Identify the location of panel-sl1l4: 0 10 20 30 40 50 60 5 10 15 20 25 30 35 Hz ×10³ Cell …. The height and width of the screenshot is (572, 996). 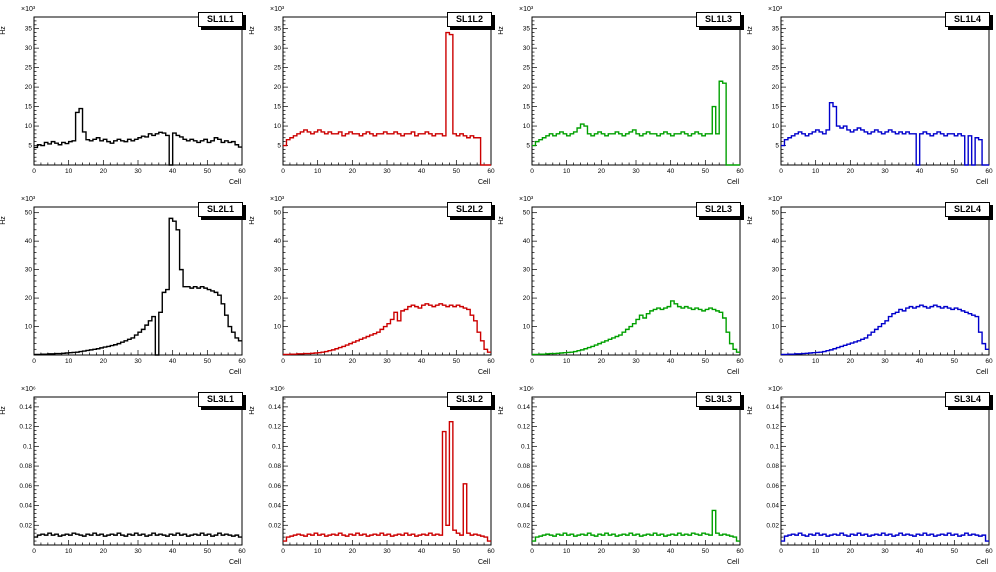
(871, 96).